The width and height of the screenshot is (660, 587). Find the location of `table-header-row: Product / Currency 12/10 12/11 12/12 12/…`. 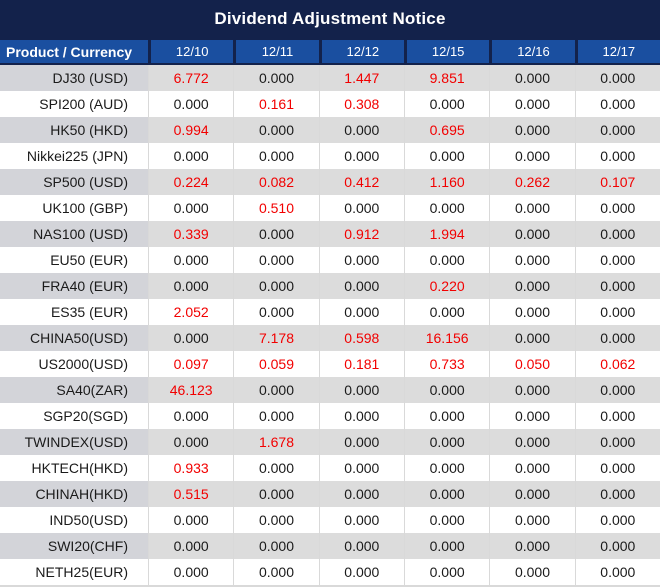

table-header-row: Product / Currency 12/10 12/11 12/12 12/… is located at coordinates (330, 51).